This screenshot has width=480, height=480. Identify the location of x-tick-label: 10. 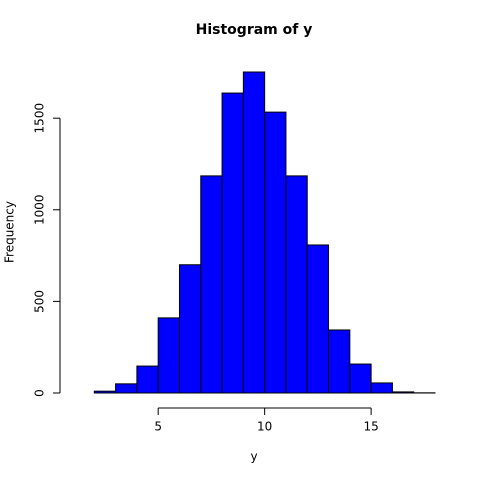
(264, 427).